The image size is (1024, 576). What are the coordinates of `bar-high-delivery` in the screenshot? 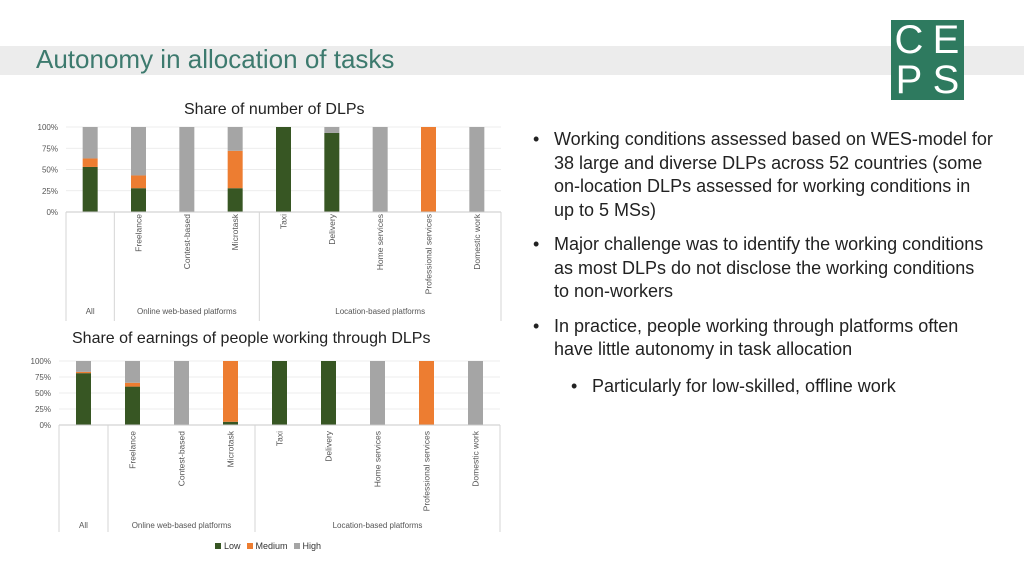 It's located at (332, 130).